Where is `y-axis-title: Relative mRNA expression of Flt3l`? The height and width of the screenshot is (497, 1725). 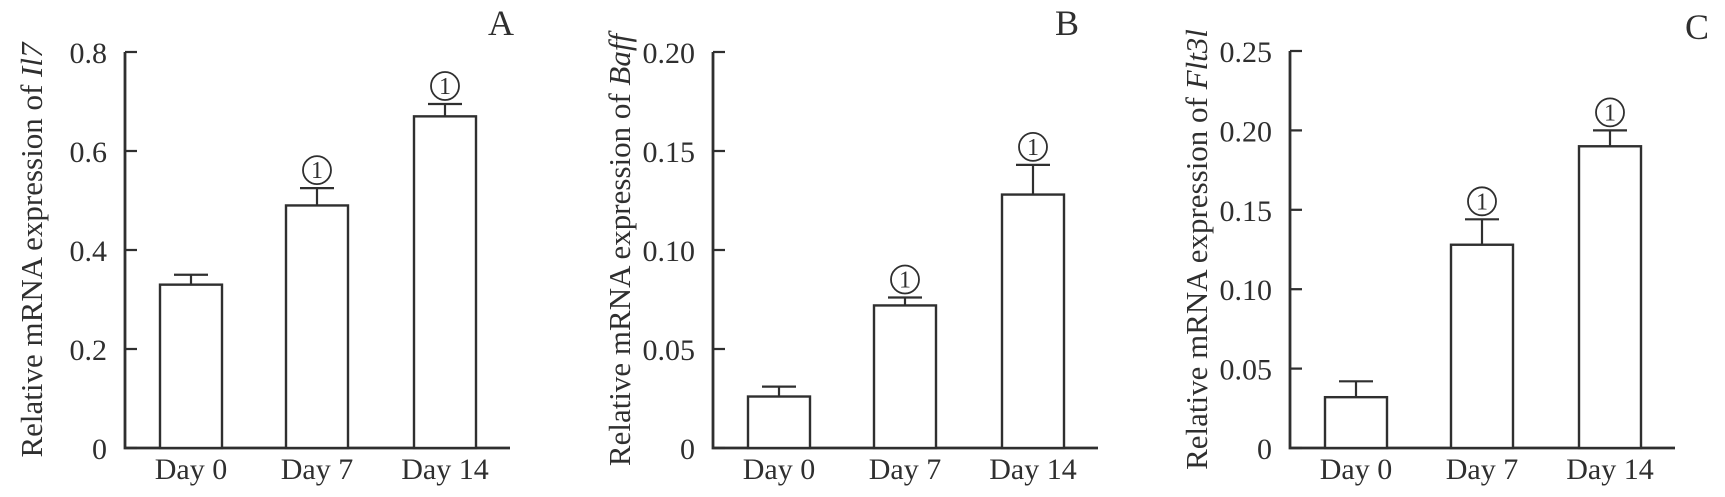 y-axis-title: Relative mRNA expression of Flt3l is located at coordinates (1196, 249).